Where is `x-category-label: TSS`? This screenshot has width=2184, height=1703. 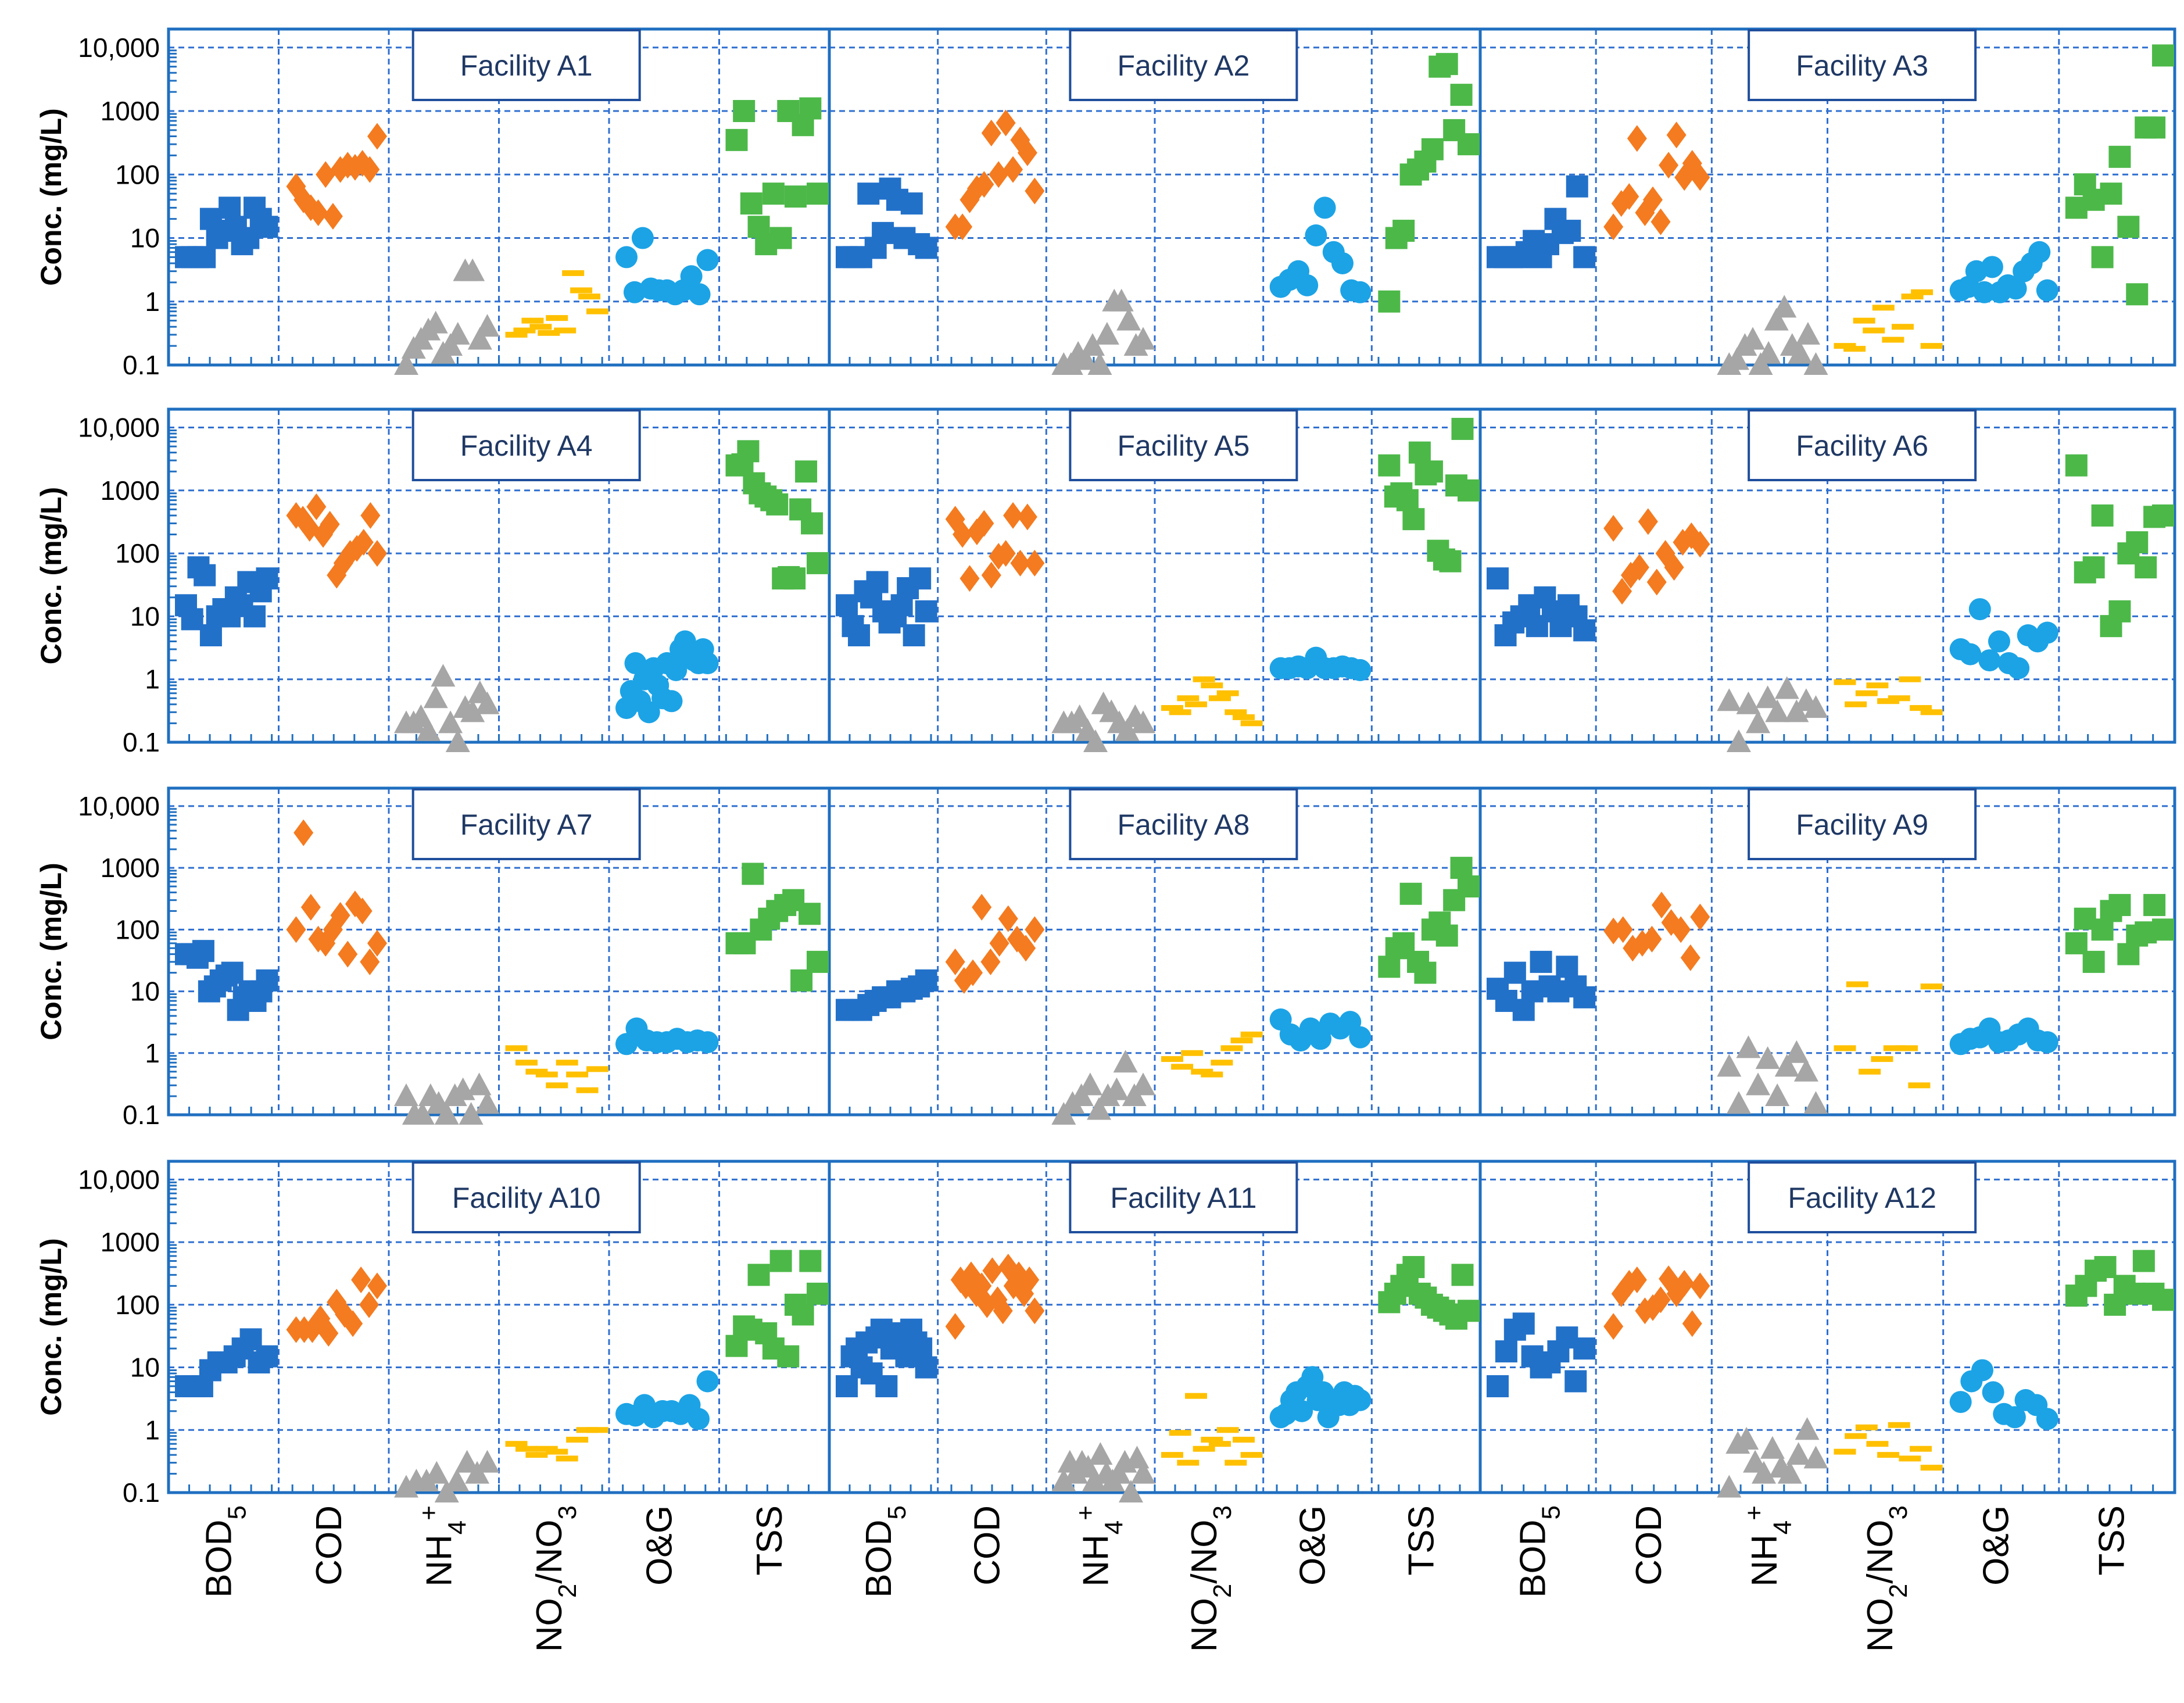 x-category-label: TSS is located at coordinates (770, 1541).